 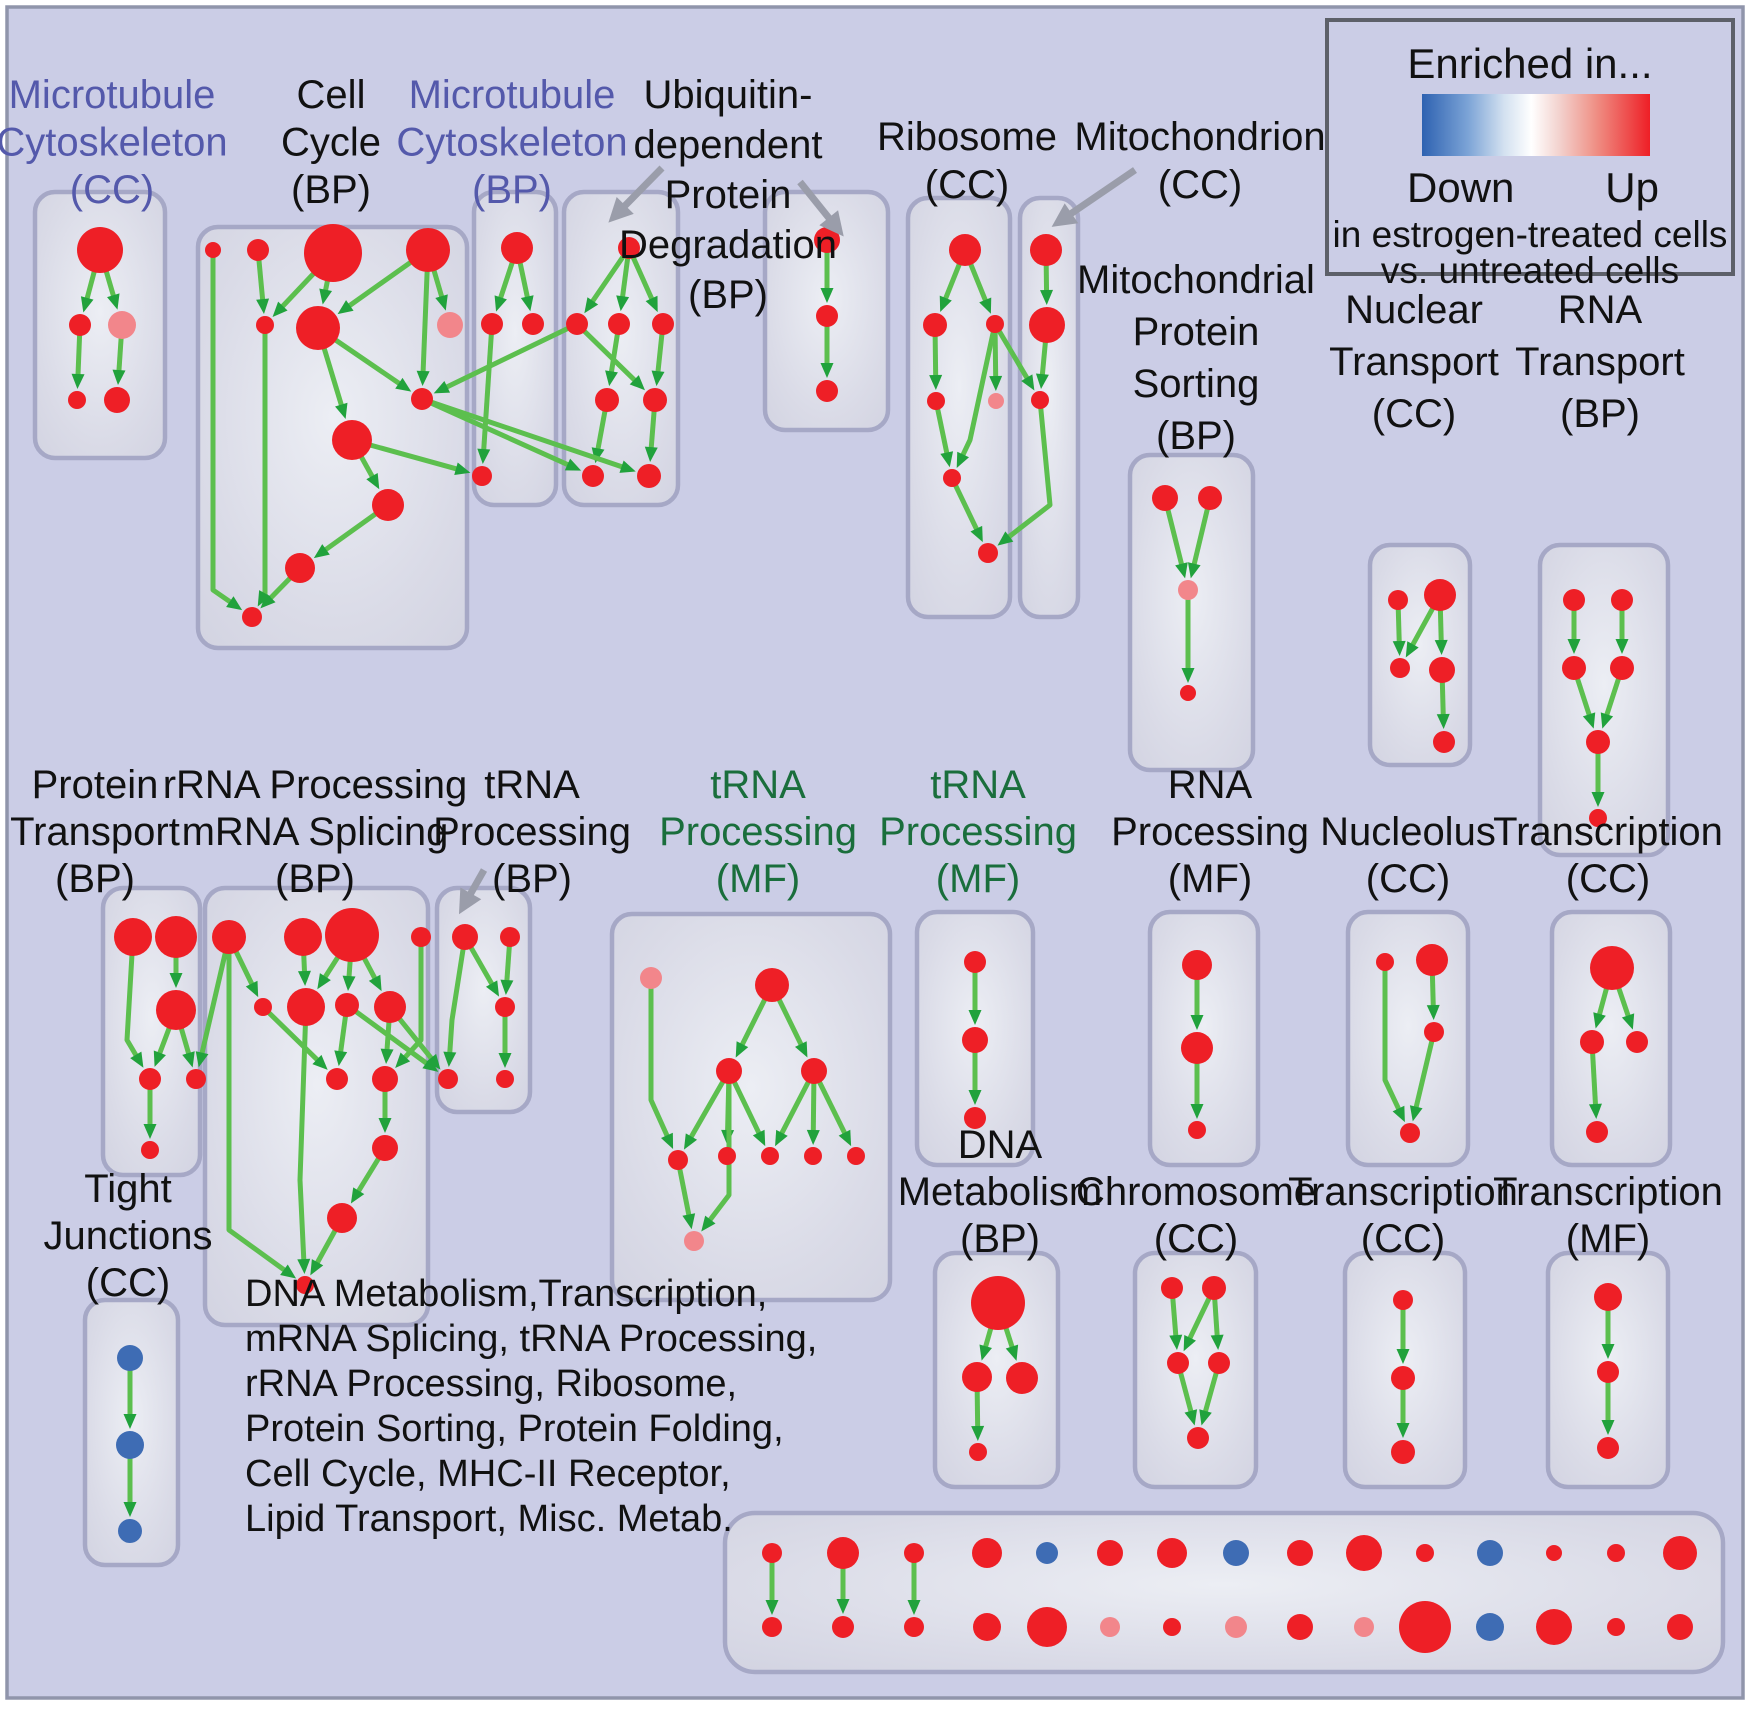 I want to click on cluster-label-trna-processing-bp: tRNA Processing (BP), so click(x=532, y=832).